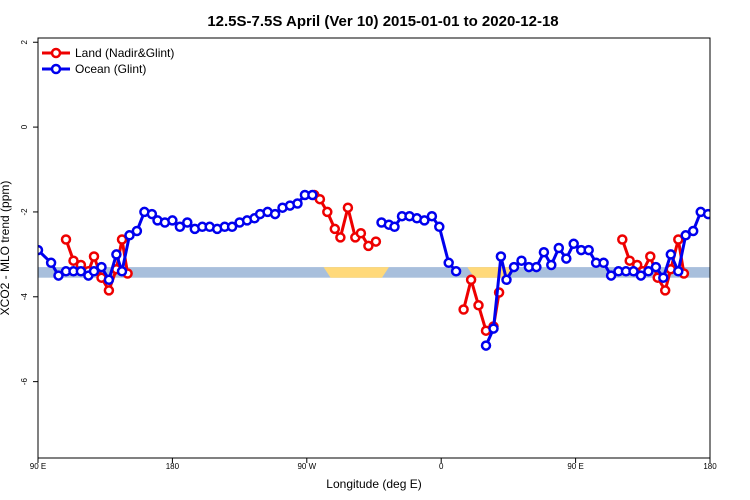  I want to click on x-axis: 90 E 180 90 W 0 90 E 180, so click(373, 464).